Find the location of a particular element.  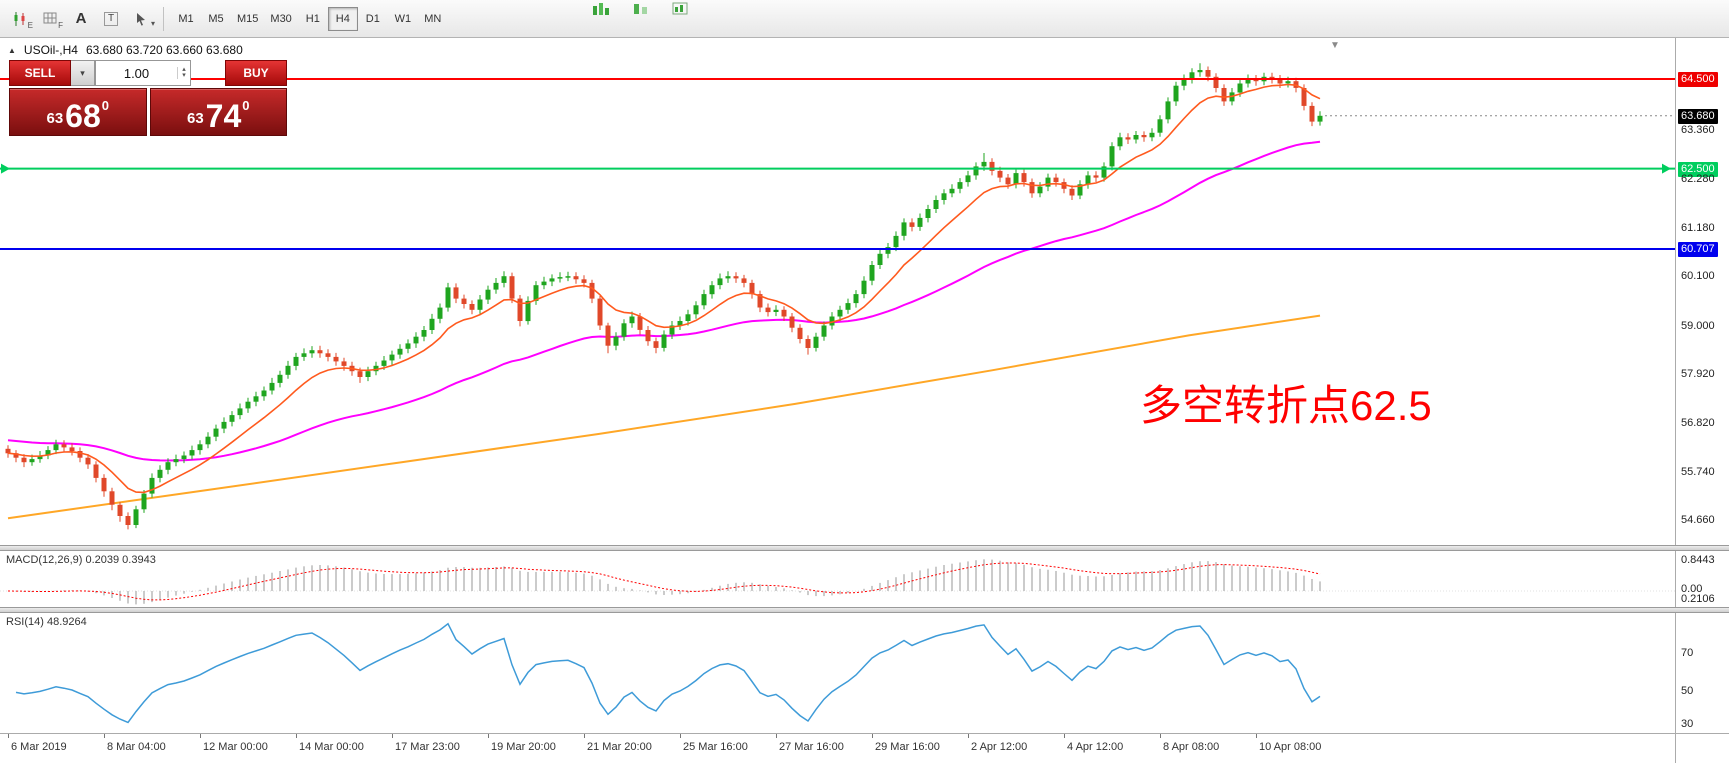

cursor-arrow-glyph is located at coordinates (141, 19).